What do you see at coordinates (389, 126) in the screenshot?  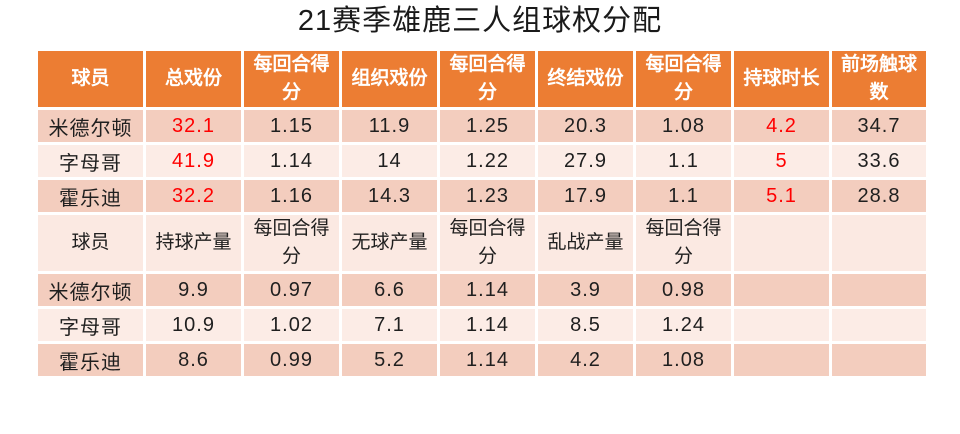 I see `stat-cell: 11.9` at bounding box center [389, 126].